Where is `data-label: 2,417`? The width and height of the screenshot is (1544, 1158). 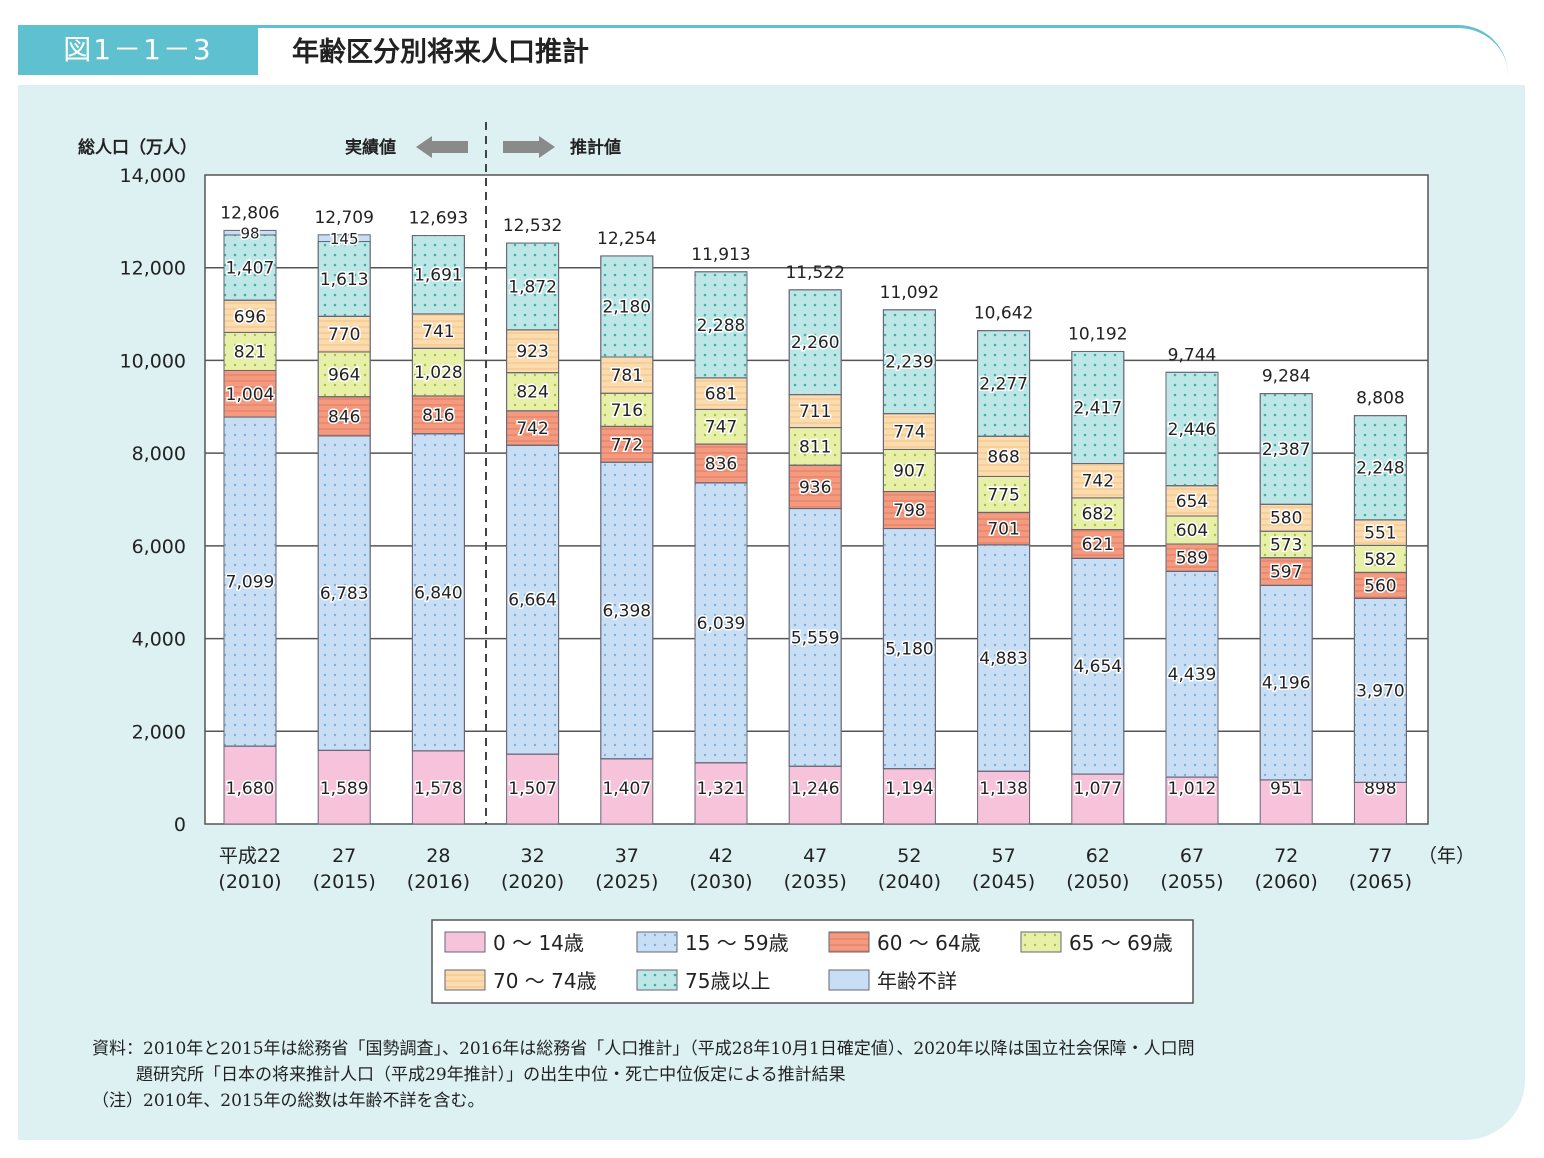
data-label: 2,417 is located at coordinates (1097, 409).